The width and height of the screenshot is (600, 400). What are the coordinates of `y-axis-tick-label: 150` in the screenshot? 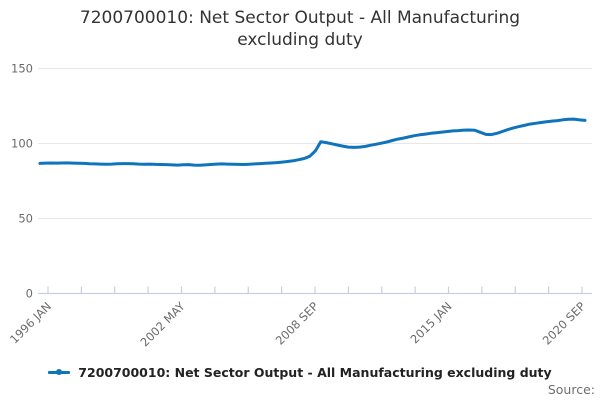 It's located at (22, 69).